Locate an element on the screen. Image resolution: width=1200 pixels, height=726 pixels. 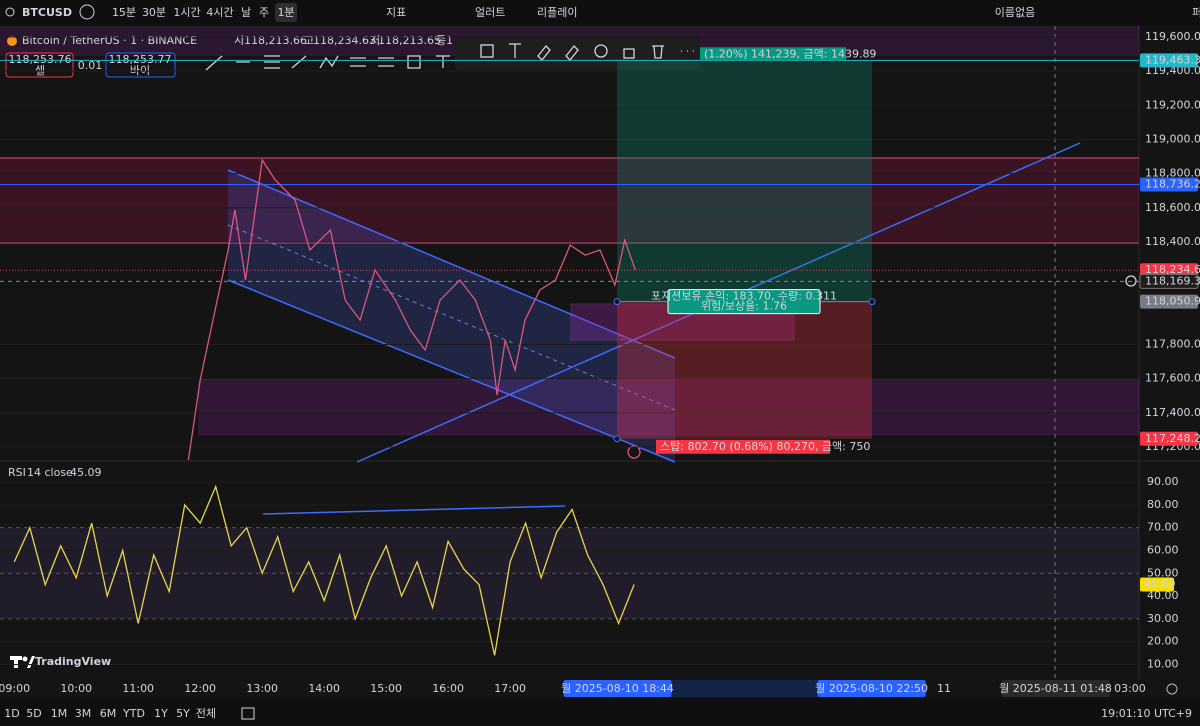
rsi-tick-label: 70.00 is located at coordinates (1163, 527).